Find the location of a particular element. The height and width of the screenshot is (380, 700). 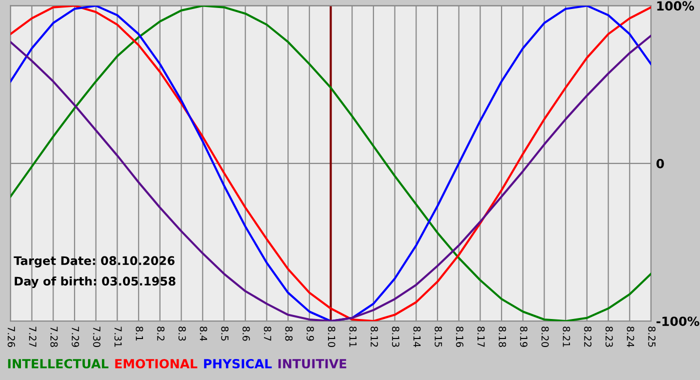

x-tick-label: 8.10 is located at coordinates (332, 336).